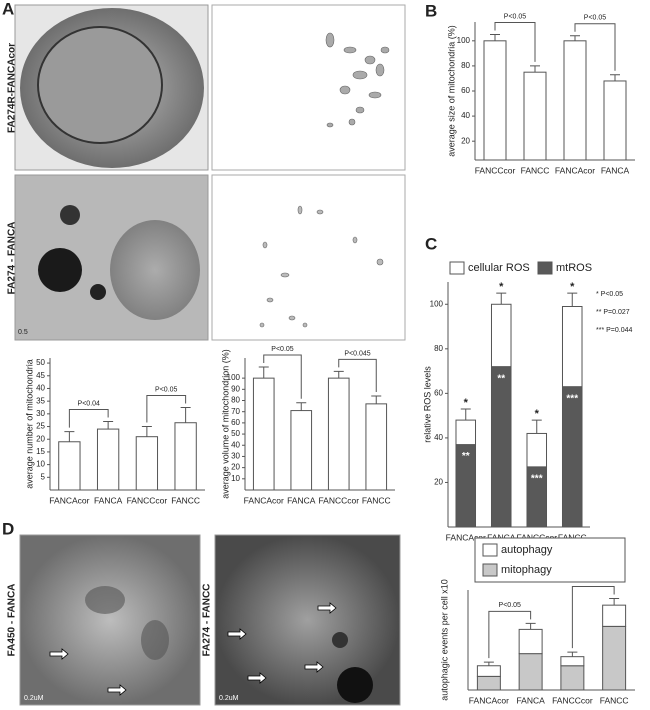 The image size is (650, 710). What do you see at coordinates (444, 640) in the screenshot?
I see `y-axis-label: autophagic events per cell x10` at bounding box center [444, 640].